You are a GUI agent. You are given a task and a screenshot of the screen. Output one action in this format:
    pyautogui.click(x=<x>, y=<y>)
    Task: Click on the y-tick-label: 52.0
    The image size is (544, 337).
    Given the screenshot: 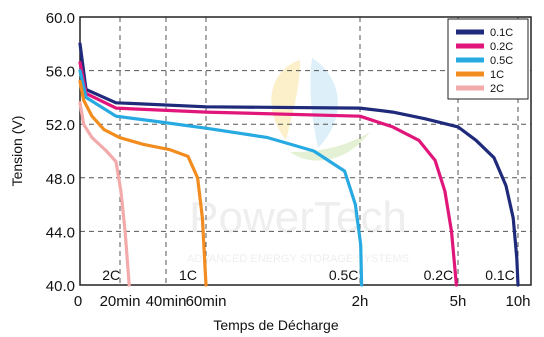 What is the action you would take?
    pyautogui.click(x=60, y=125)
    